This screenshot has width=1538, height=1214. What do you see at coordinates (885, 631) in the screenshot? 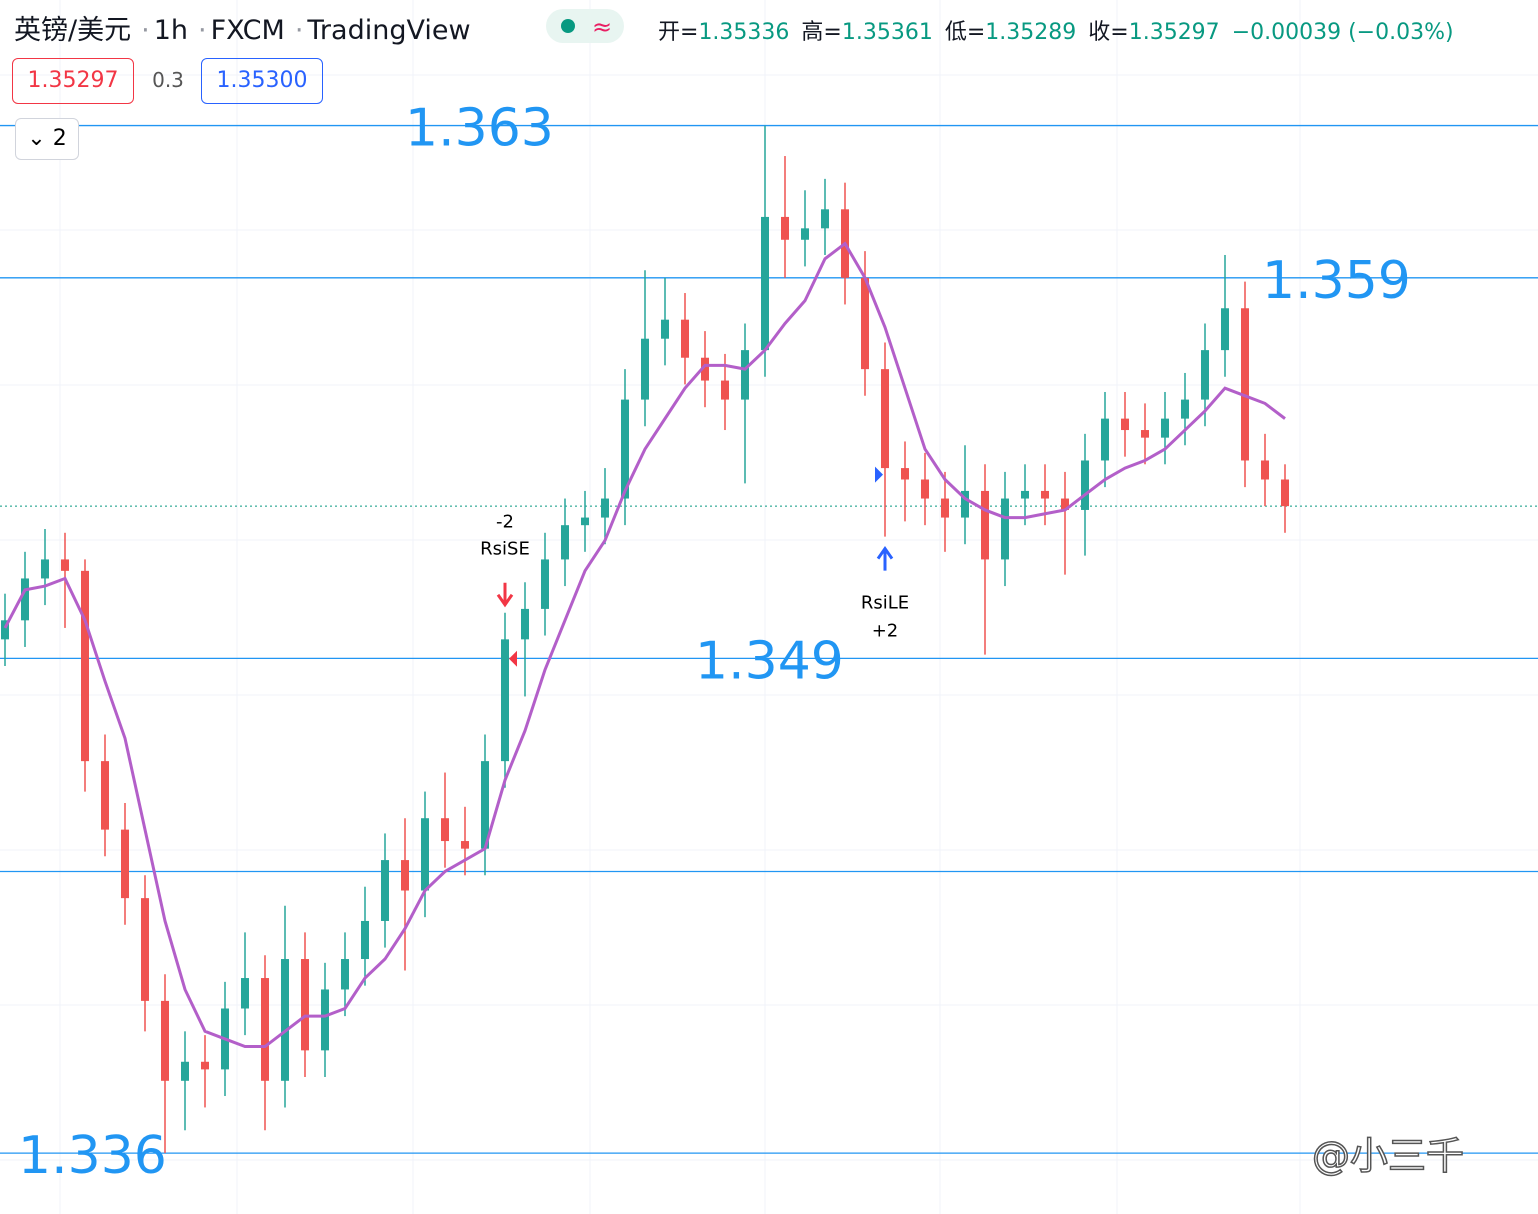
I see `signal-qty: +2` at bounding box center [885, 631].